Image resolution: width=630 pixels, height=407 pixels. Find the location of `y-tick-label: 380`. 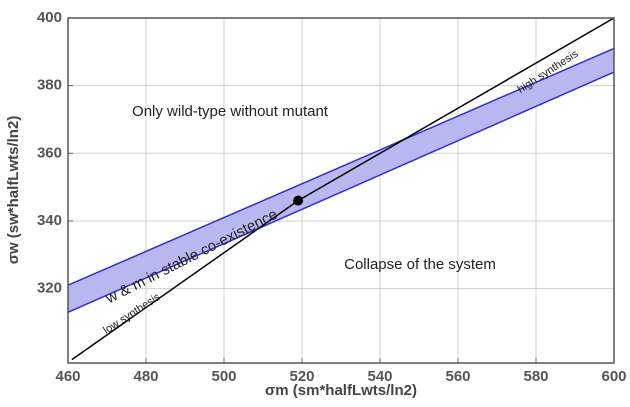

y-tick-label: 380 is located at coordinates (49, 85).